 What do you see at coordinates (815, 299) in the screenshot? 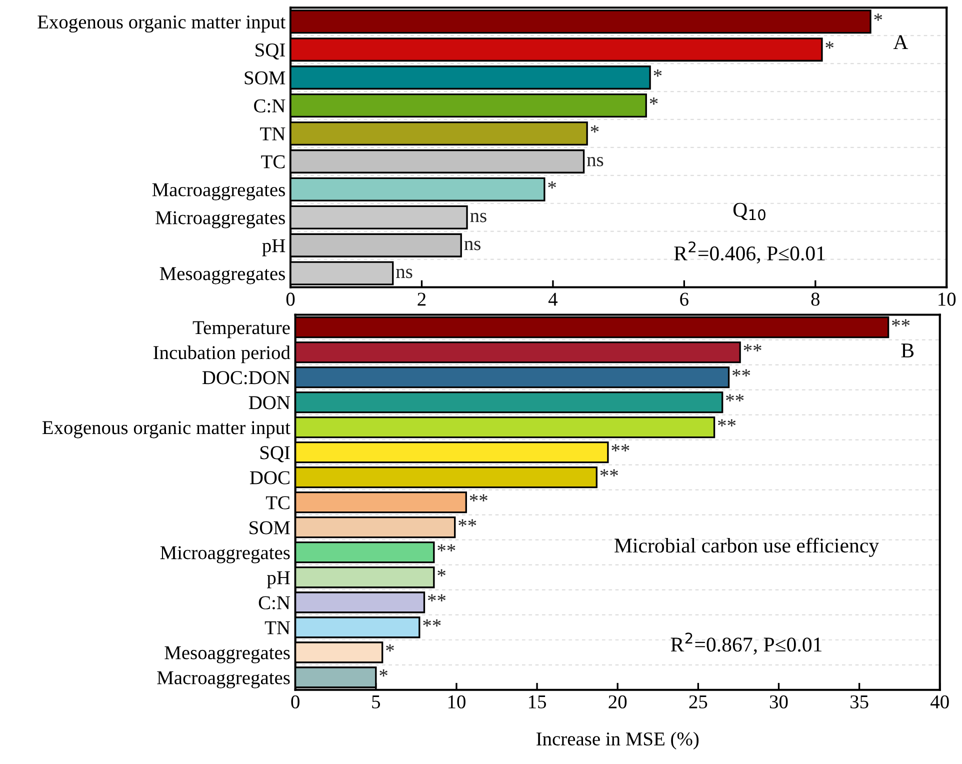
I see `x-tick-label: 8` at bounding box center [815, 299].